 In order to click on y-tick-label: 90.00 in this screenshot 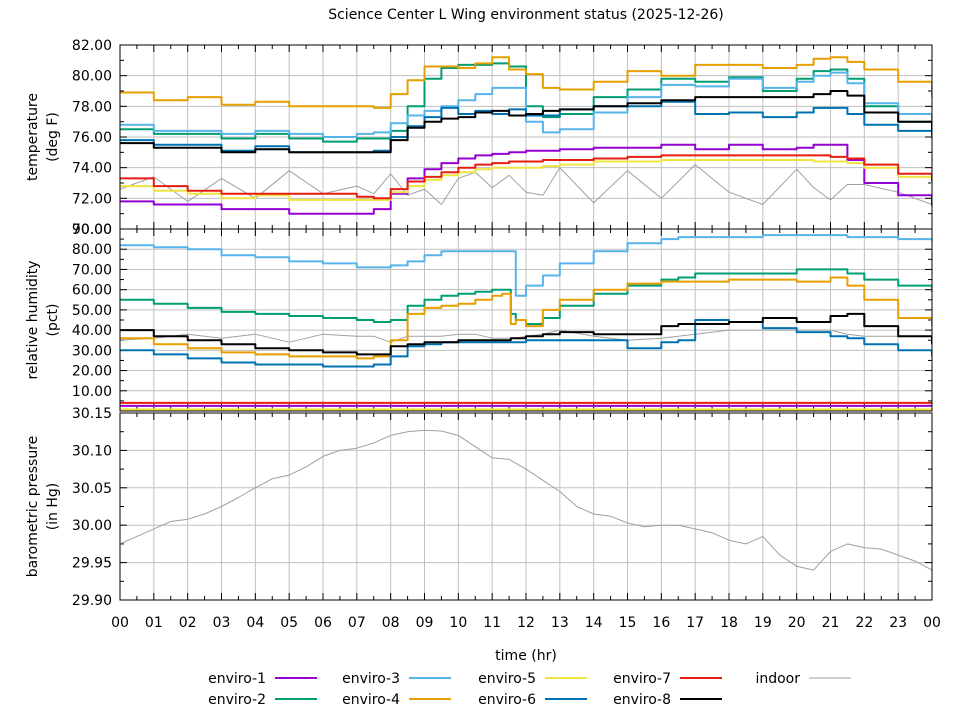, I will do `click(92, 230)`.